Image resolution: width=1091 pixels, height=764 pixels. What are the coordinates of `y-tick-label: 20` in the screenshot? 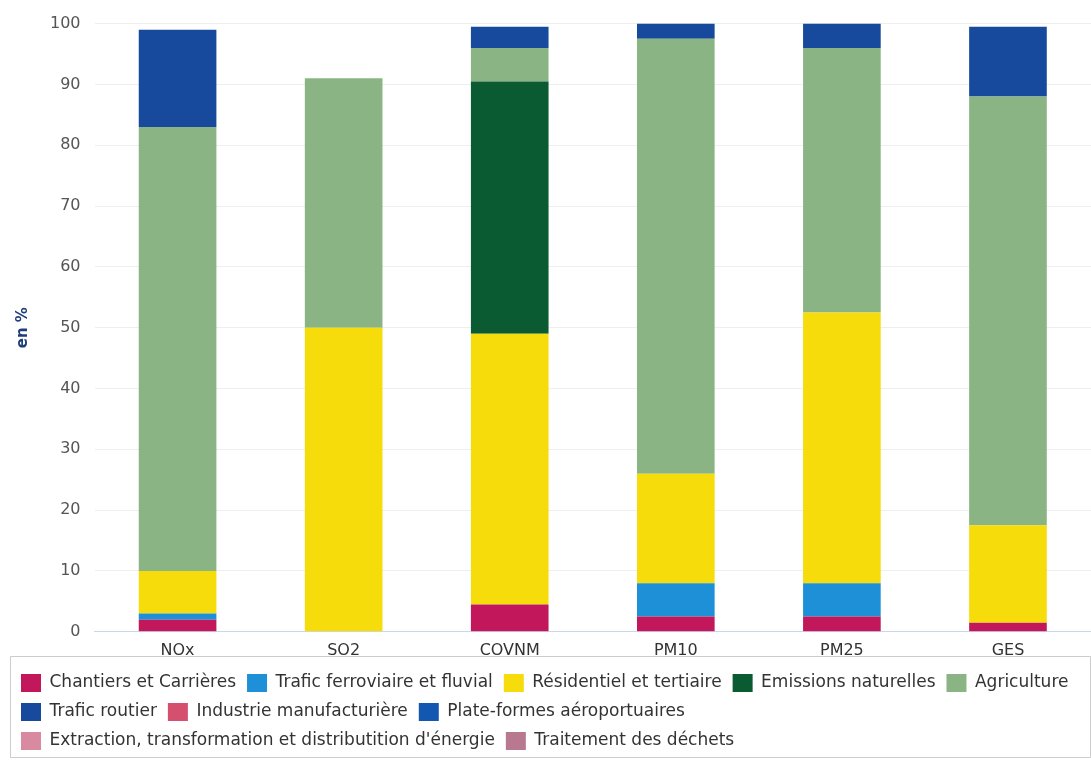 It's located at (70, 509).